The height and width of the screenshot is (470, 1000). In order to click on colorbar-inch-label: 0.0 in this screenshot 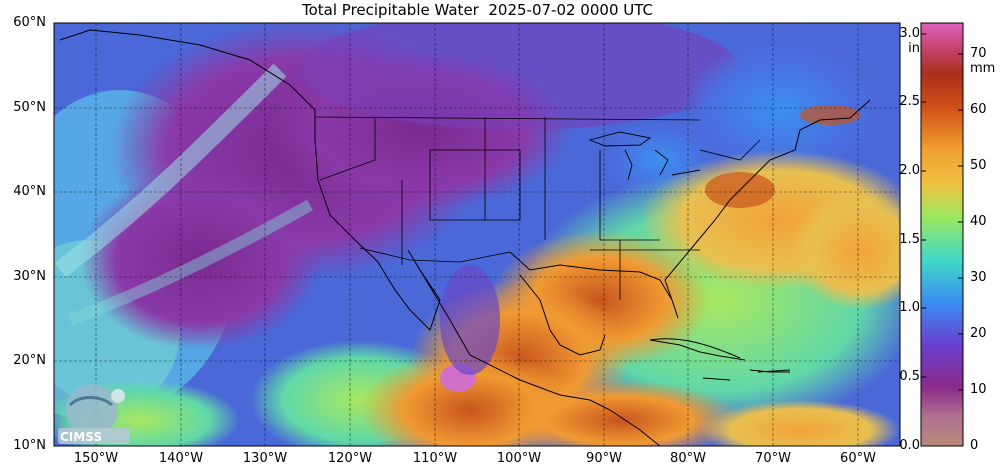, I will do `click(909, 445)`.